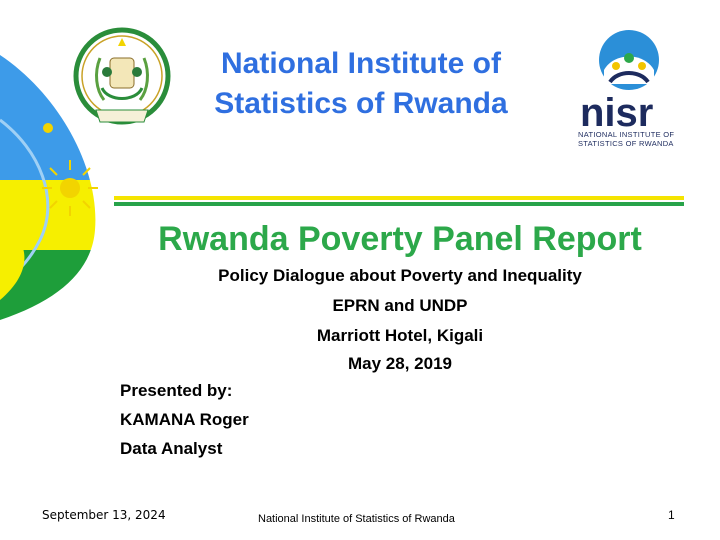 The width and height of the screenshot is (720, 540). Describe the element at coordinates (399, 204) in the screenshot. I see `divider-green` at that location.